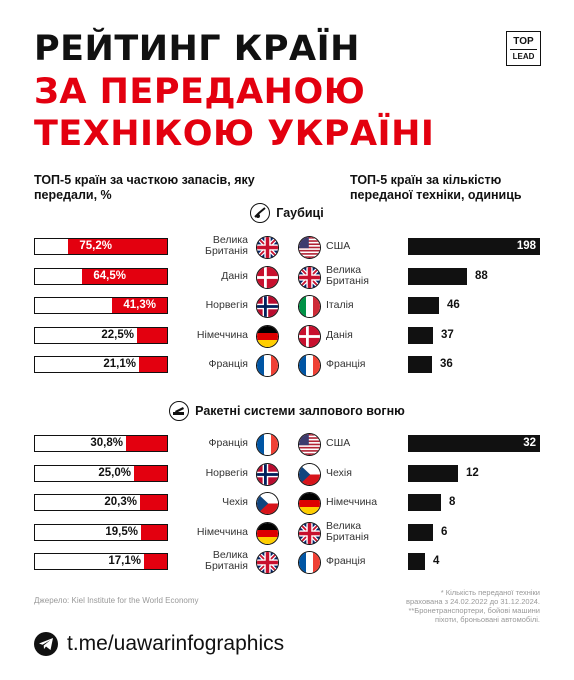 The image size is (574, 680). Describe the element at coordinates (176, 643) in the screenshot. I see `telegram-link: t.me/uawarinfographics` at that location.